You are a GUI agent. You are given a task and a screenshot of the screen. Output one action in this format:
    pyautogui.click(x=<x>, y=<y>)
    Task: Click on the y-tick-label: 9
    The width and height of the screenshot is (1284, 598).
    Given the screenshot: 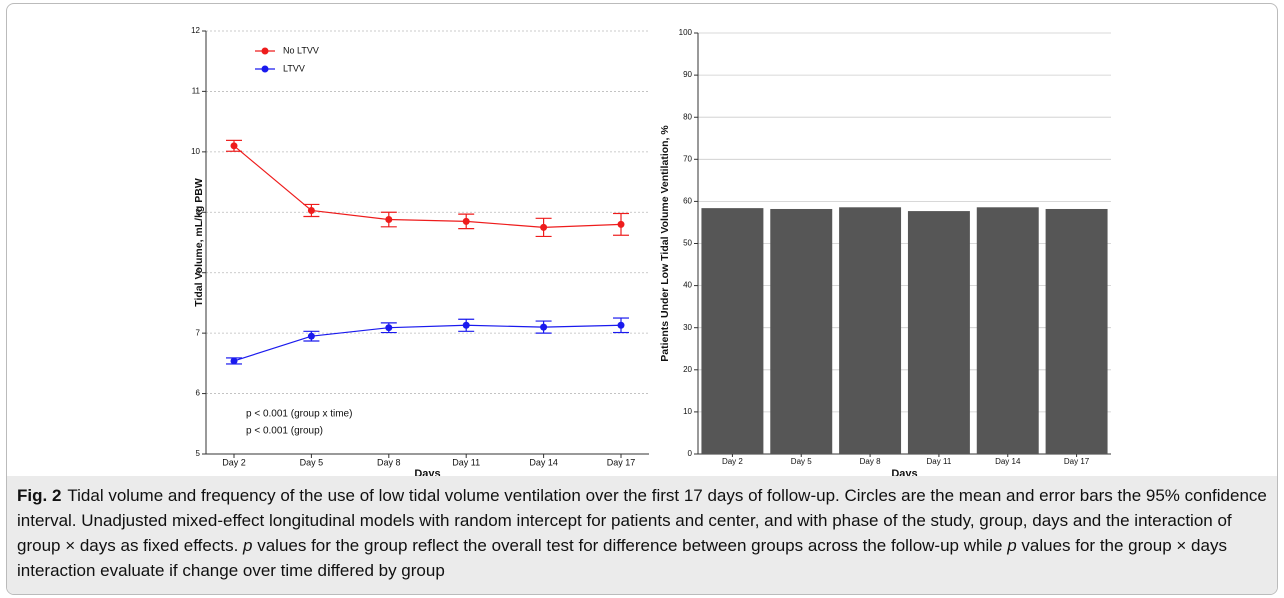 What is the action you would take?
    pyautogui.click(x=198, y=211)
    